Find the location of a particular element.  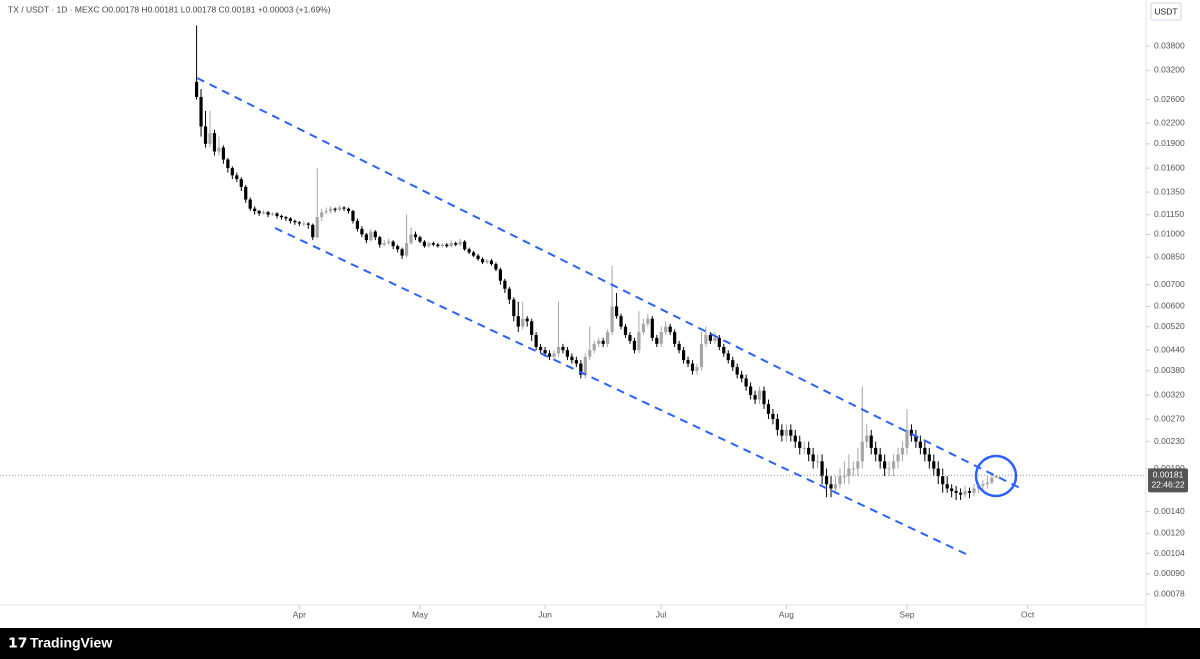

currency-box is located at coordinates (1166, 11).